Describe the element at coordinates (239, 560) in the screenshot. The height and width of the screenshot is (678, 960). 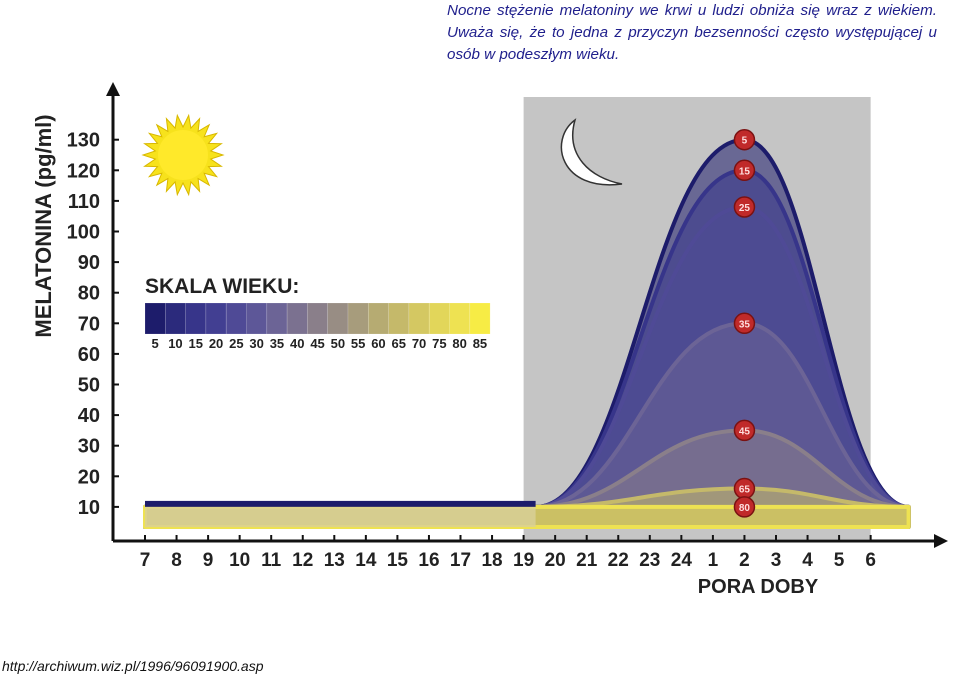
I see `x-tick-label: 10` at that location.